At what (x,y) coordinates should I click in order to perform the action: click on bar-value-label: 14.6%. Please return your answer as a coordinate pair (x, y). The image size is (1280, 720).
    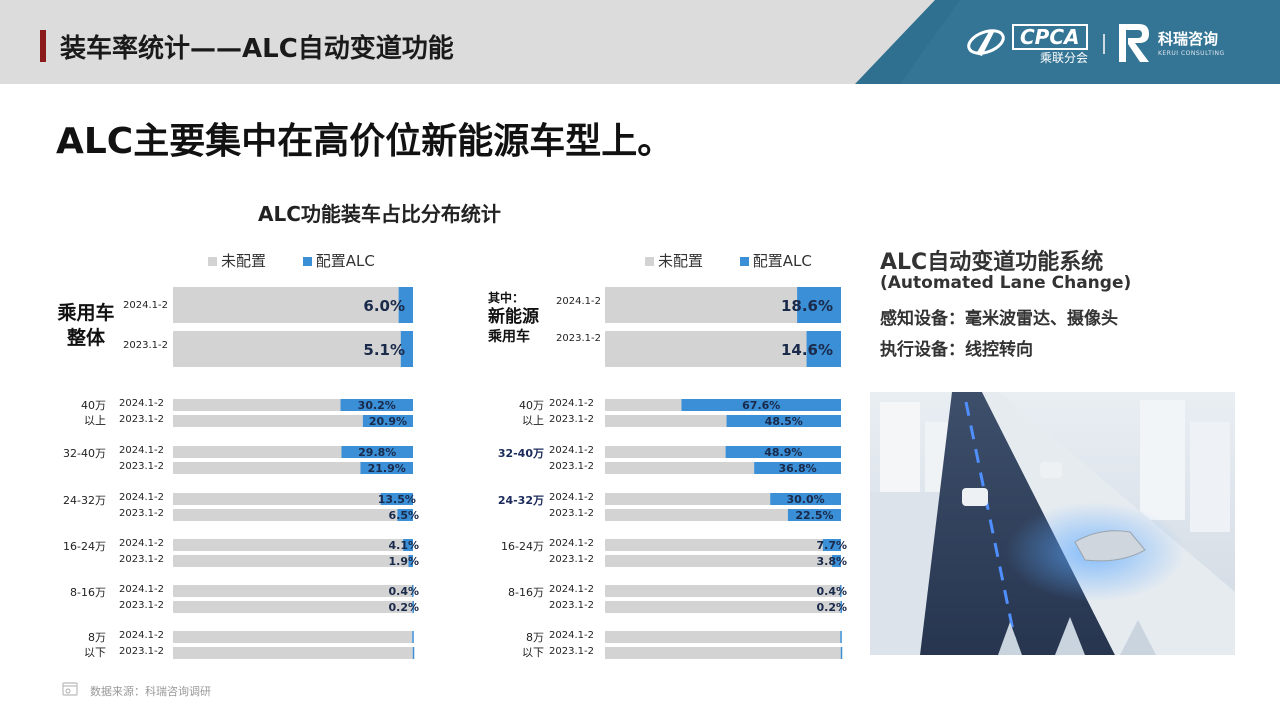
    Looking at the image, I should click on (807, 350).